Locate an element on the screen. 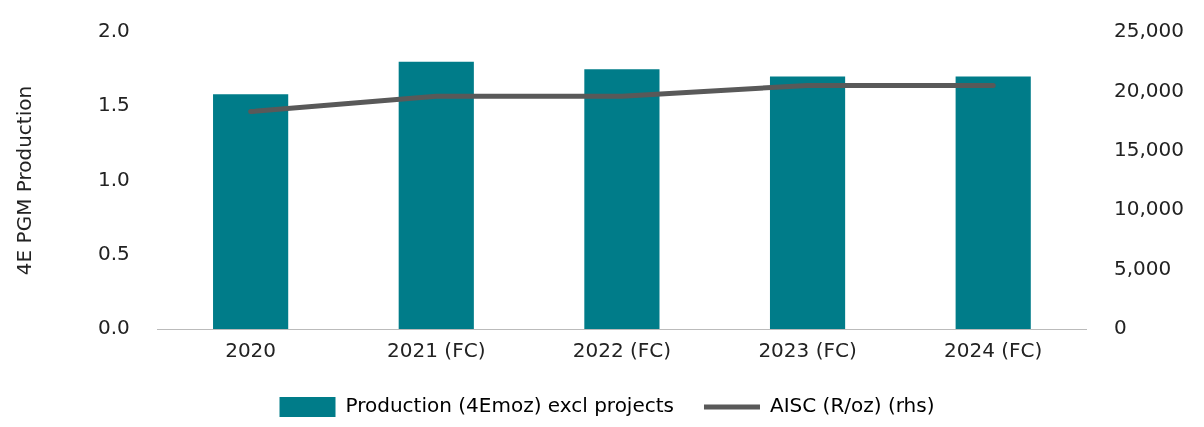  y-tick-label: 0.5 is located at coordinates (113, 252).